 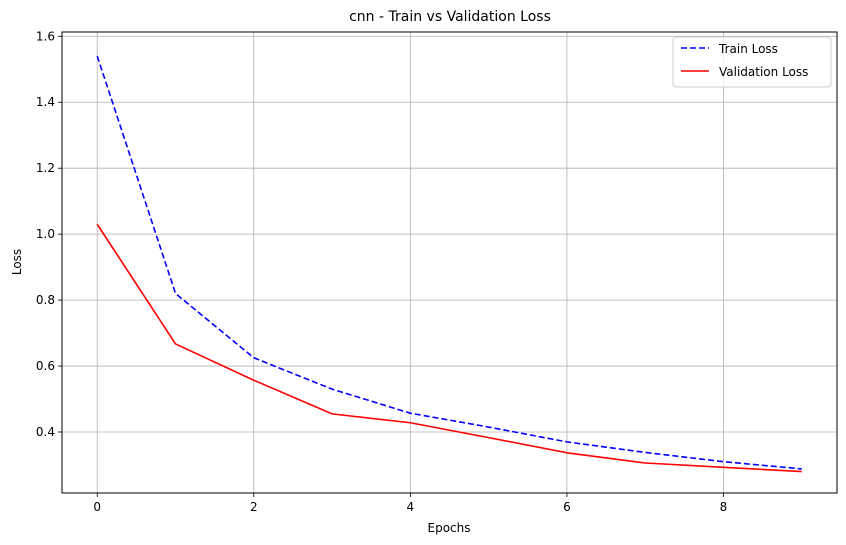 What do you see at coordinates (411, 507) in the screenshot?
I see `x-tick-label: 4` at bounding box center [411, 507].